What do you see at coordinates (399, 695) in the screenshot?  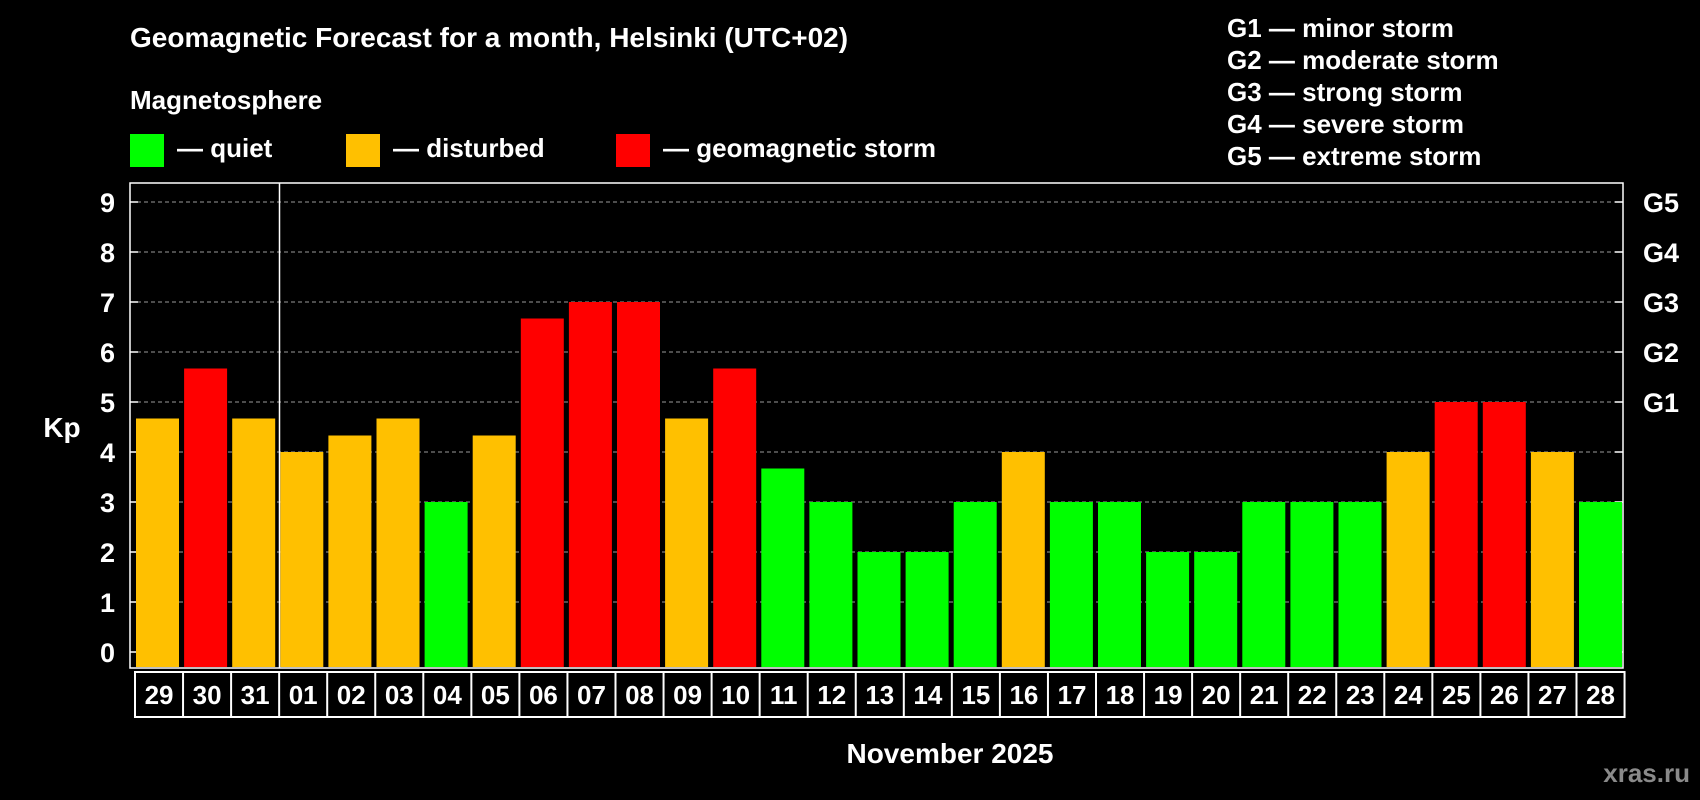 I see `x-tick-label: 03` at bounding box center [399, 695].